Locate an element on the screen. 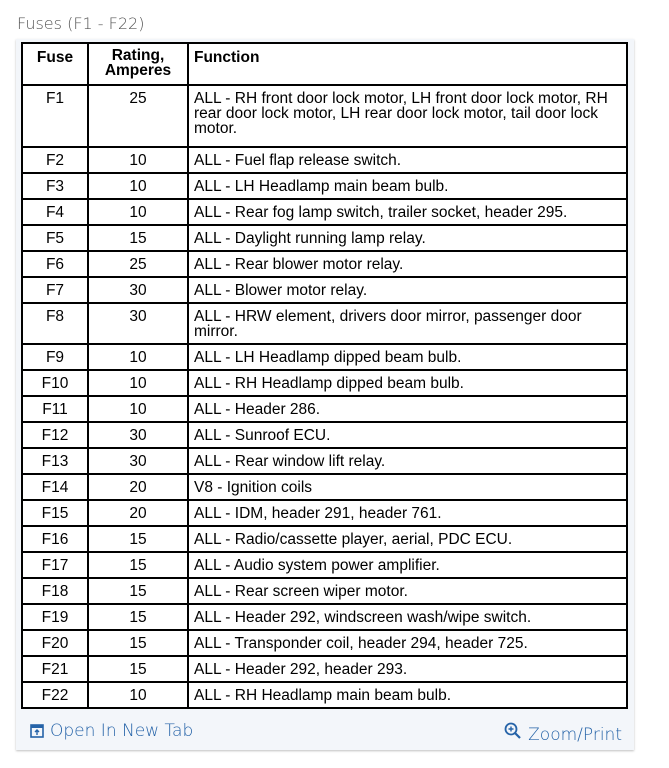  magnifier-plus-icon is located at coordinates (512, 730).